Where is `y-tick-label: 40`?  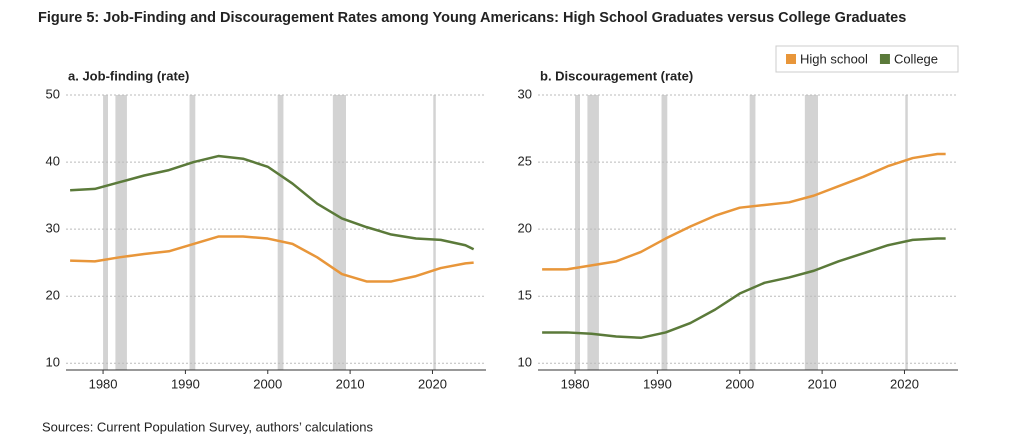
y-tick-label: 40 is located at coordinates (53, 161).